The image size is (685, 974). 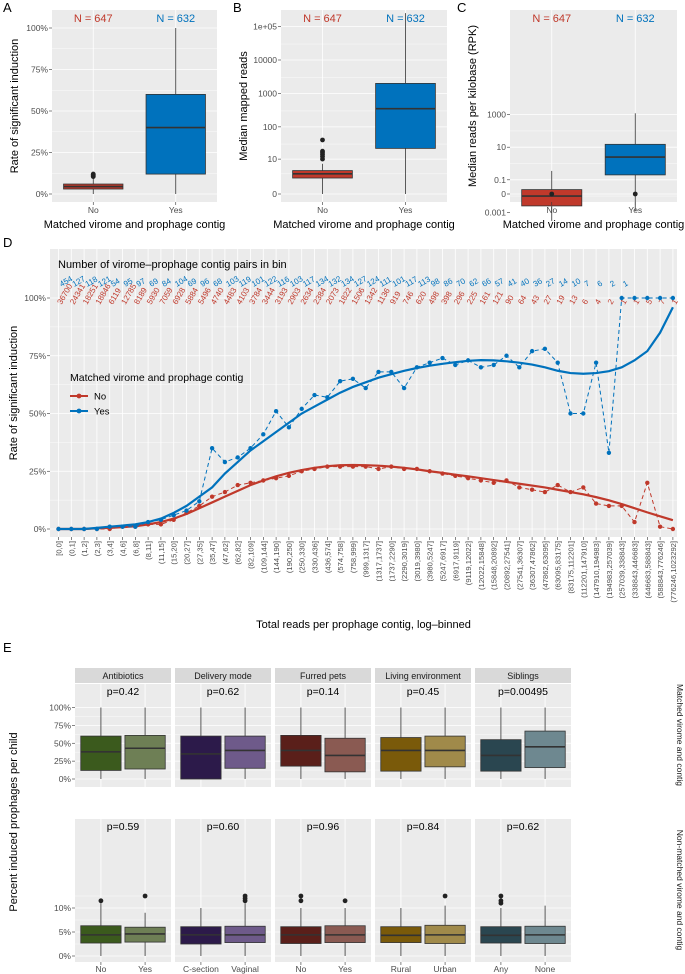 What do you see at coordinates (494, 565) in the screenshot?
I see `panel-d-xtick-label: (15848,20892]` at bounding box center [494, 565].